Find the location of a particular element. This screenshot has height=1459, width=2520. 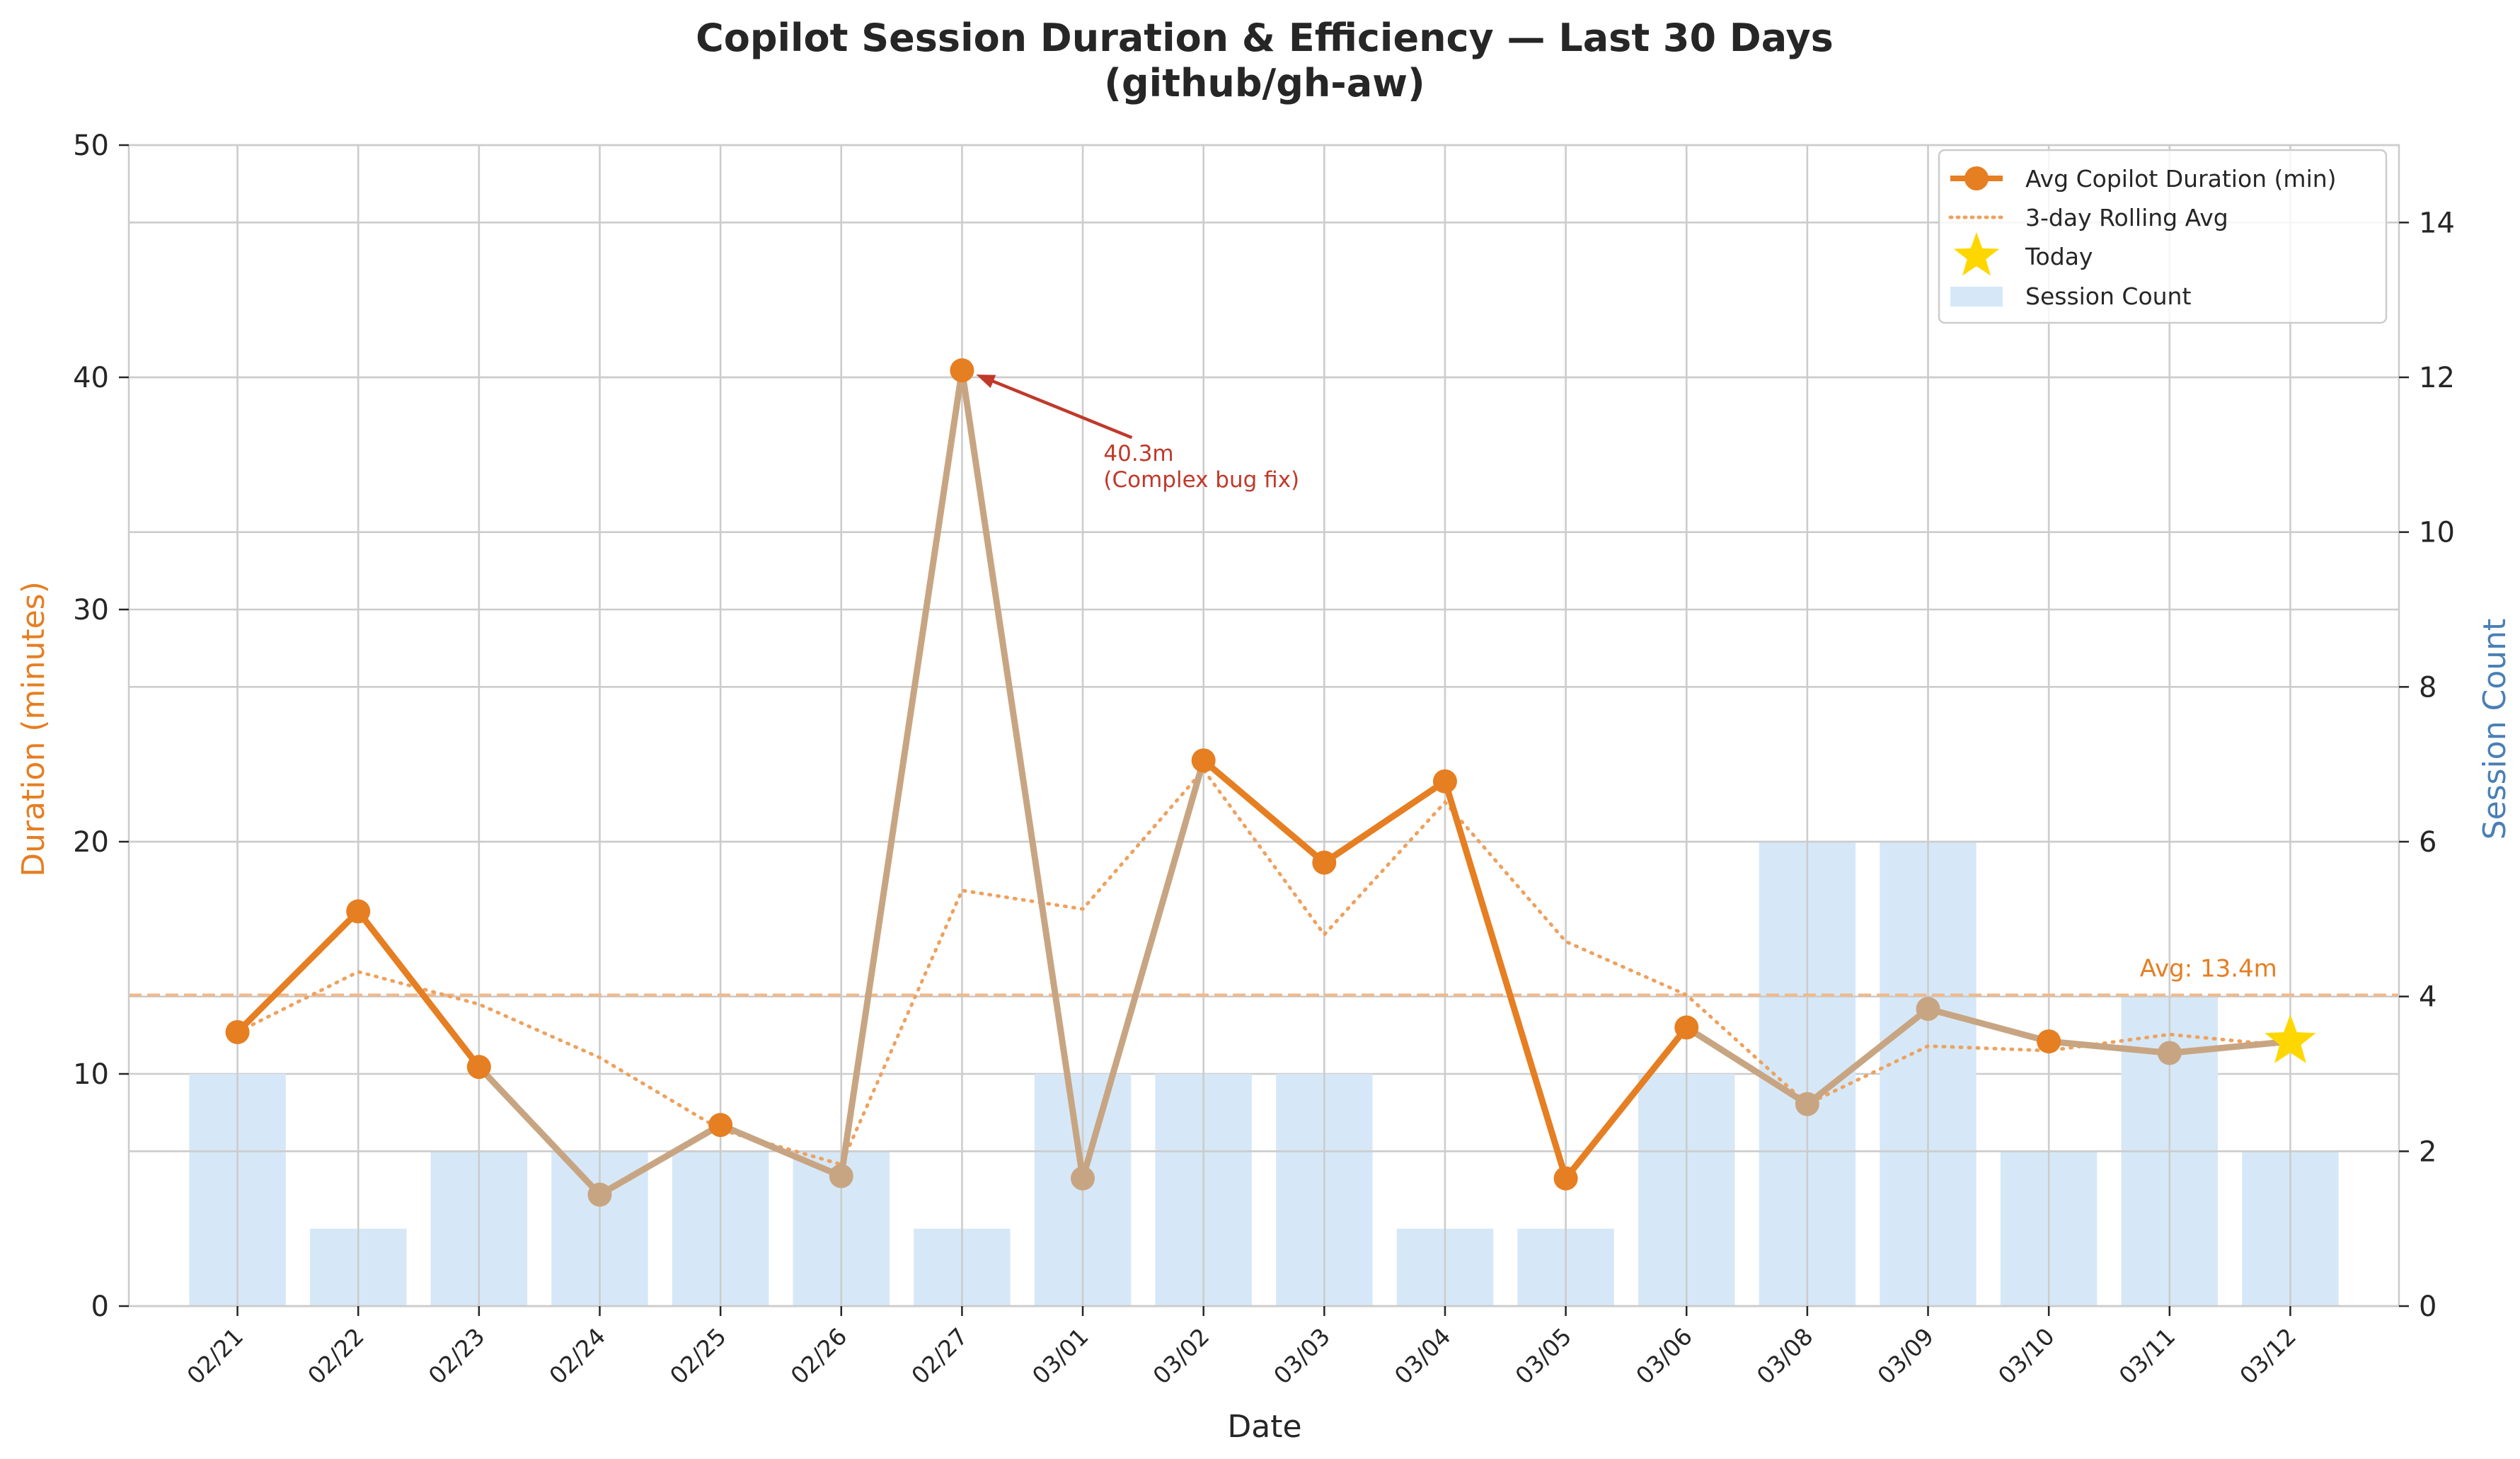

duration-point-02/22 is located at coordinates (359, 911).